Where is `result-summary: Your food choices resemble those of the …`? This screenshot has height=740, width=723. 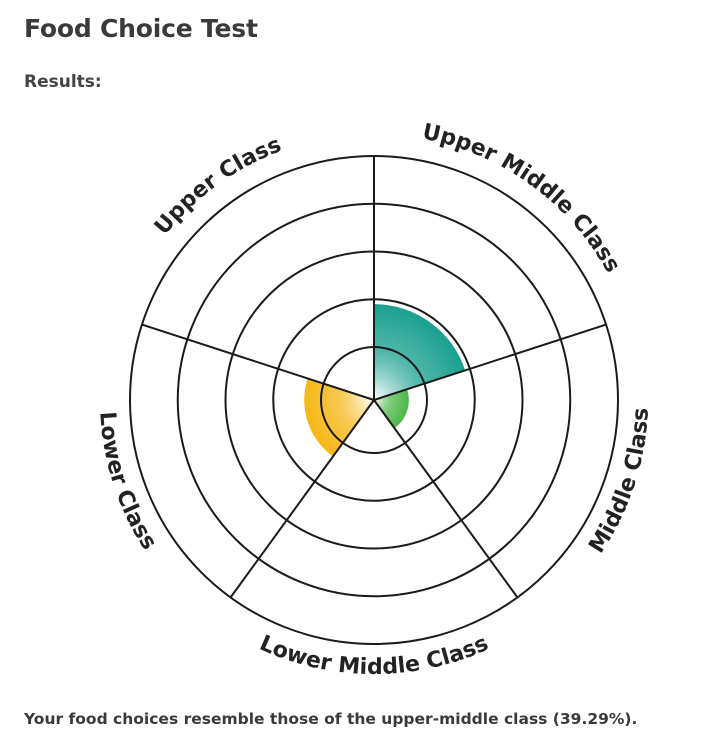
result-summary: Your food choices resemble those of the … is located at coordinates (331, 719).